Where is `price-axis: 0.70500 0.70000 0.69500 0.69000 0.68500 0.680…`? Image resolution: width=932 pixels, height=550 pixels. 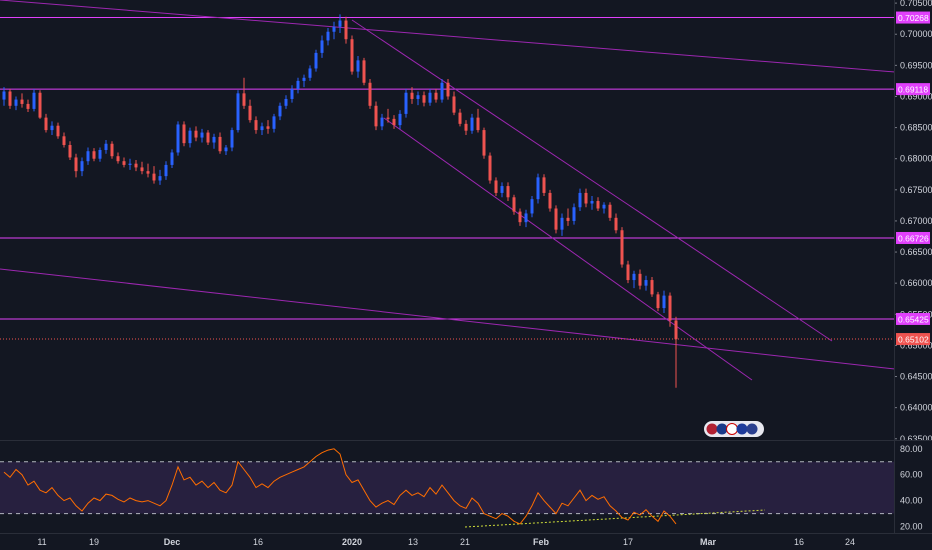 price-axis: 0.70500 0.70000 0.69500 0.69000 0.68500 0.680… is located at coordinates (913, 222).